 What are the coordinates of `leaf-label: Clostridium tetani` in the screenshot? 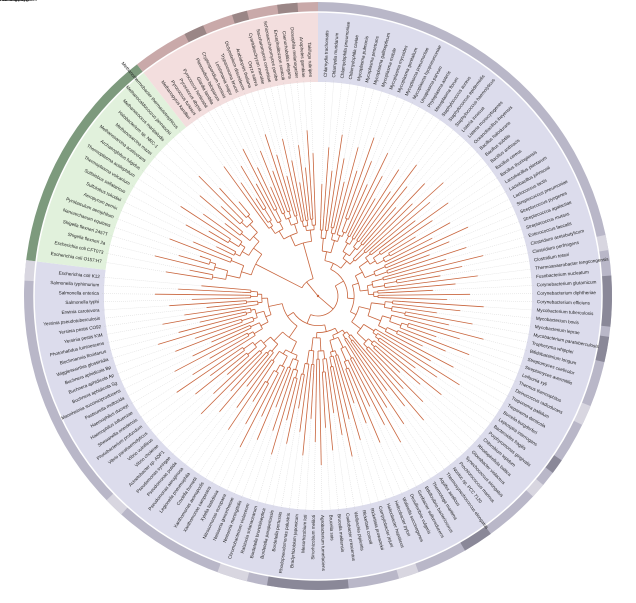 It's located at (552, 257).